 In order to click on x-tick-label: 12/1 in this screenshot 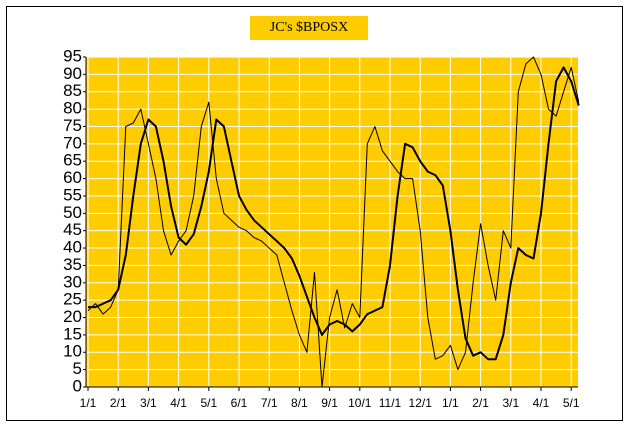, I will do `click(421, 403)`.